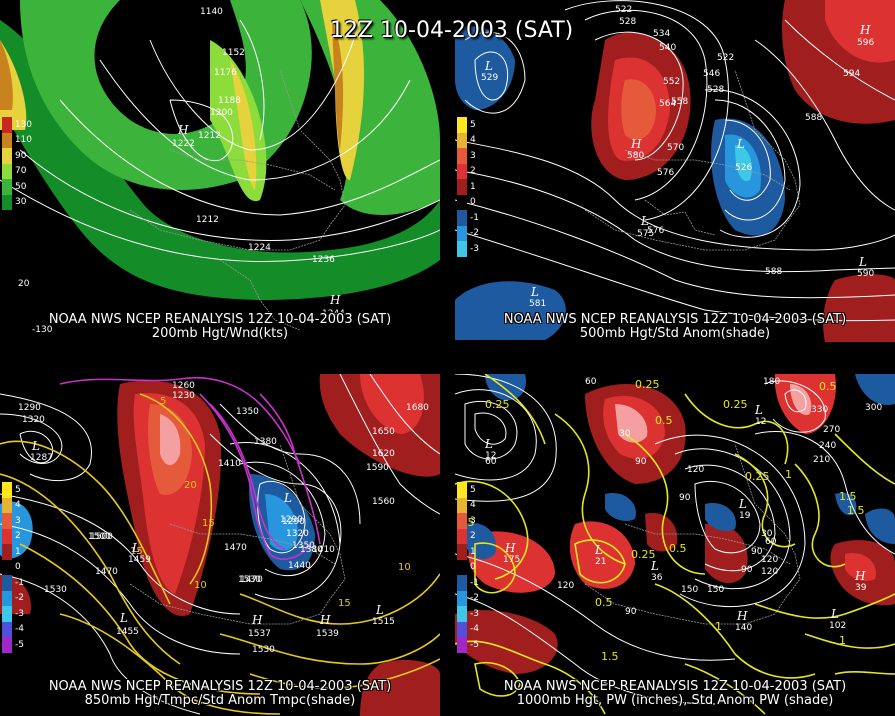 The height and width of the screenshot is (716, 895). I want to click on low-center-value: 1290, so click(291, 520).